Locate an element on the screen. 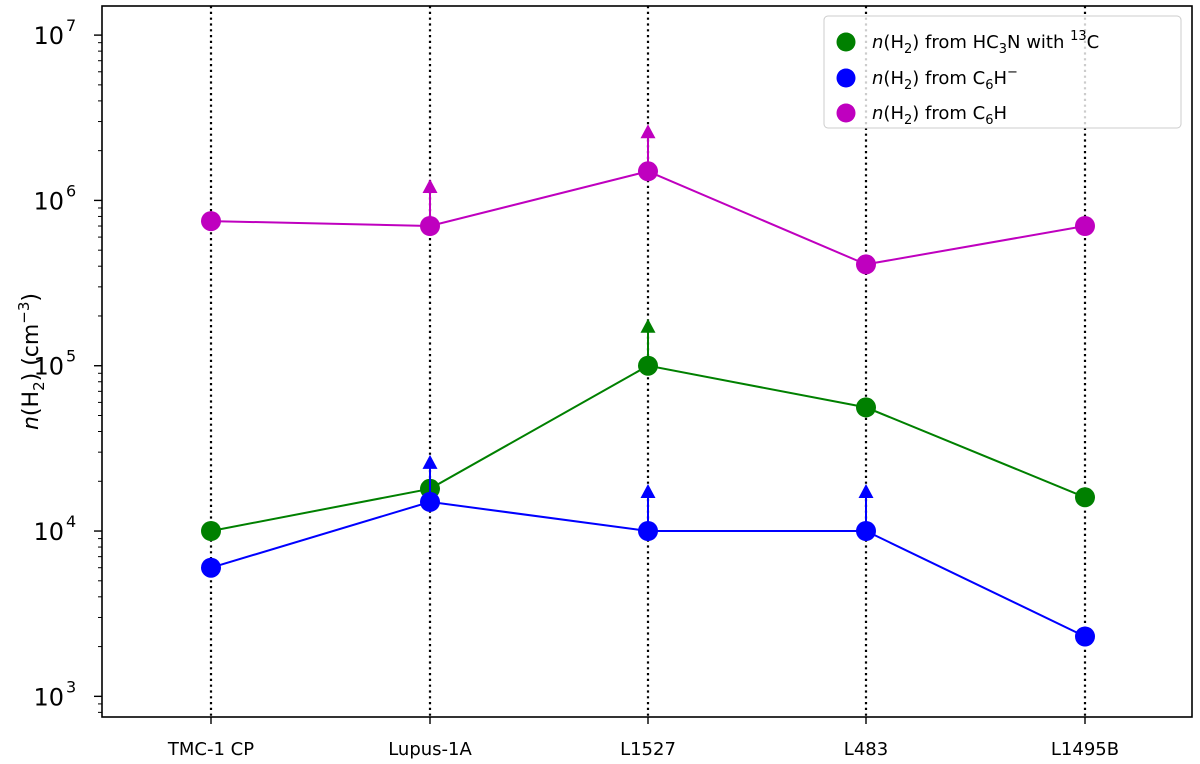 The width and height of the screenshot is (1200, 764). legend-label: n(H2) from C6H is located at coordinates (939, 115).